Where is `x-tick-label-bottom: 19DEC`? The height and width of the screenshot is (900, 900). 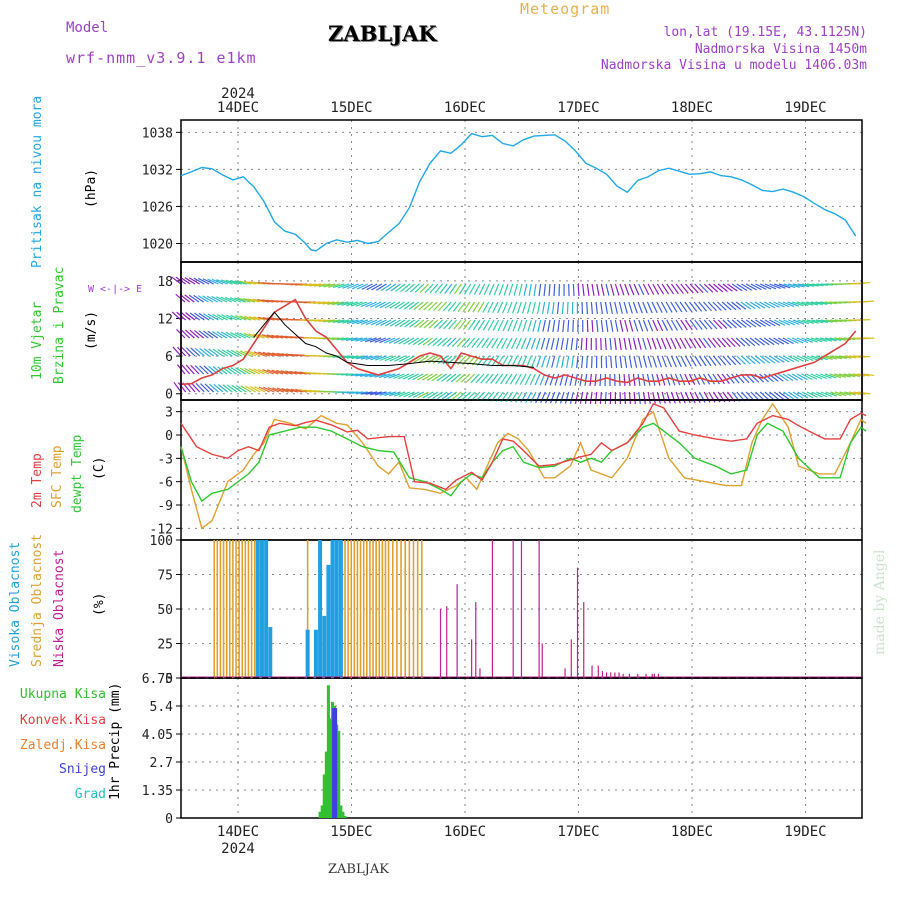 x-tick-label-bottom: 19DEC is located at coordinates (805, 832).